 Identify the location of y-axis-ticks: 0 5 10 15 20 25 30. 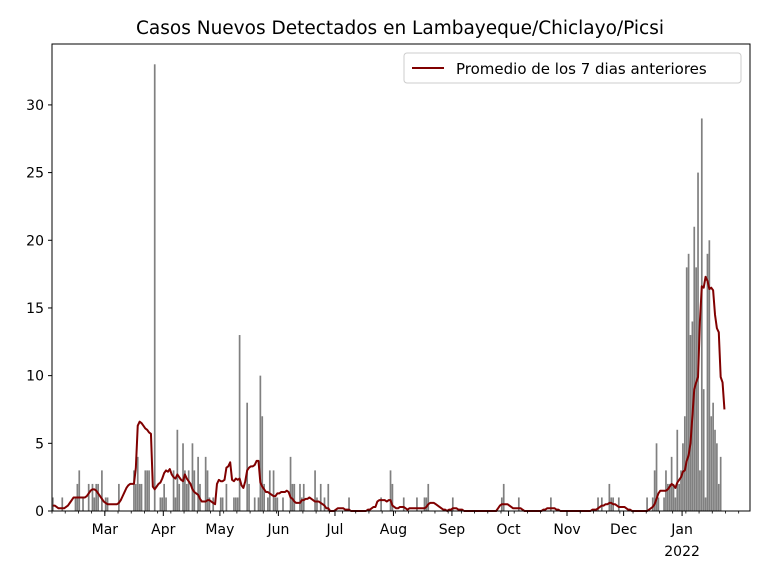
(39, 309).